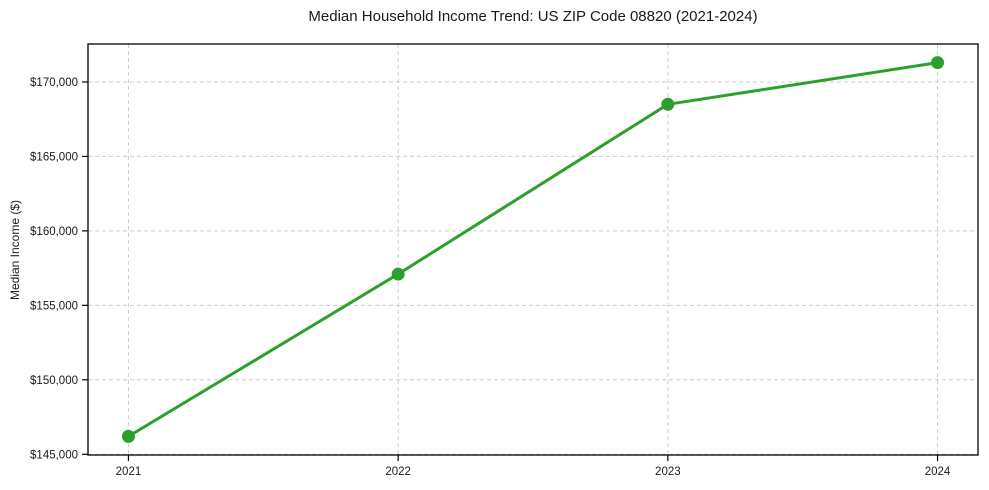 This screenshot has height=490, width=989. Describe the element at coordinates (54, 455) in the screenshot. I see `y-tick-label: $145,000` at that location.